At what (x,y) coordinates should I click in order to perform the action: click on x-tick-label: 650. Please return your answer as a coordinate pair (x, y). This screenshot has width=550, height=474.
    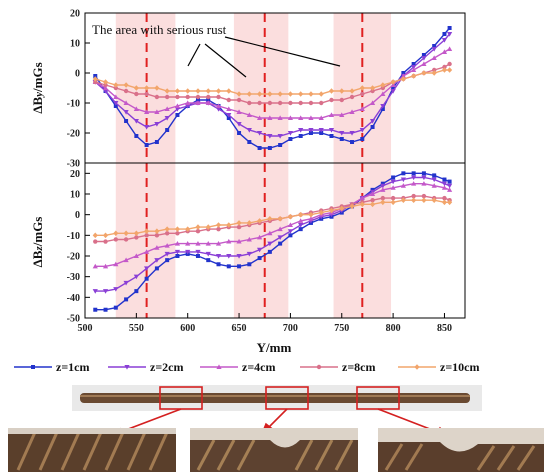
    Looking at the image, I should click on (239, 328).